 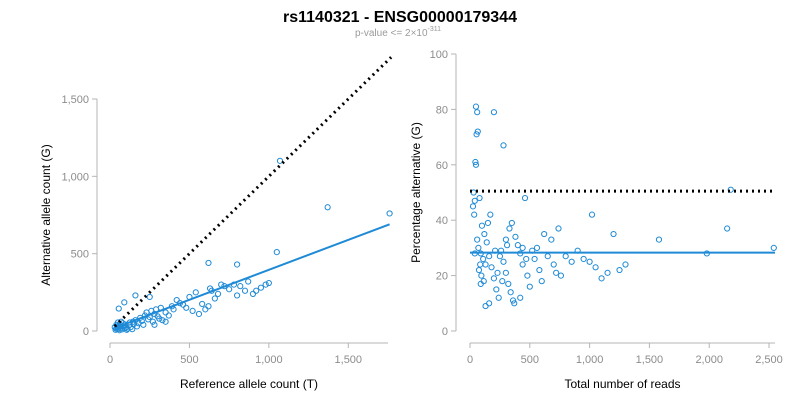 I want to click on right-y-tick-label: 20, so click(x=442, y=277).